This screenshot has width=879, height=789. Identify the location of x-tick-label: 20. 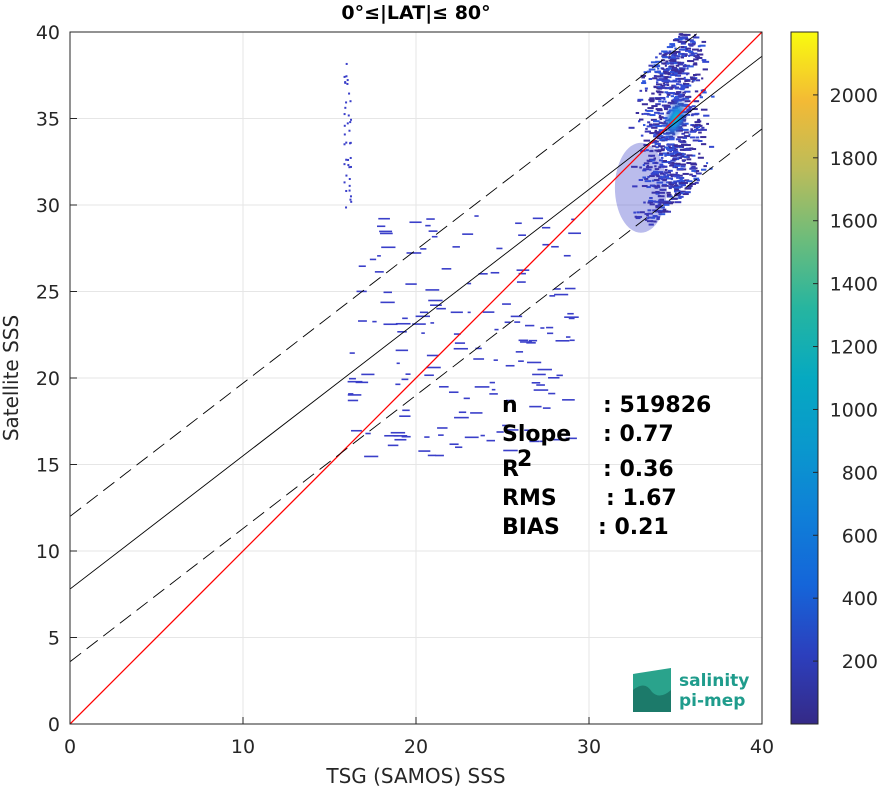
(416, 747).